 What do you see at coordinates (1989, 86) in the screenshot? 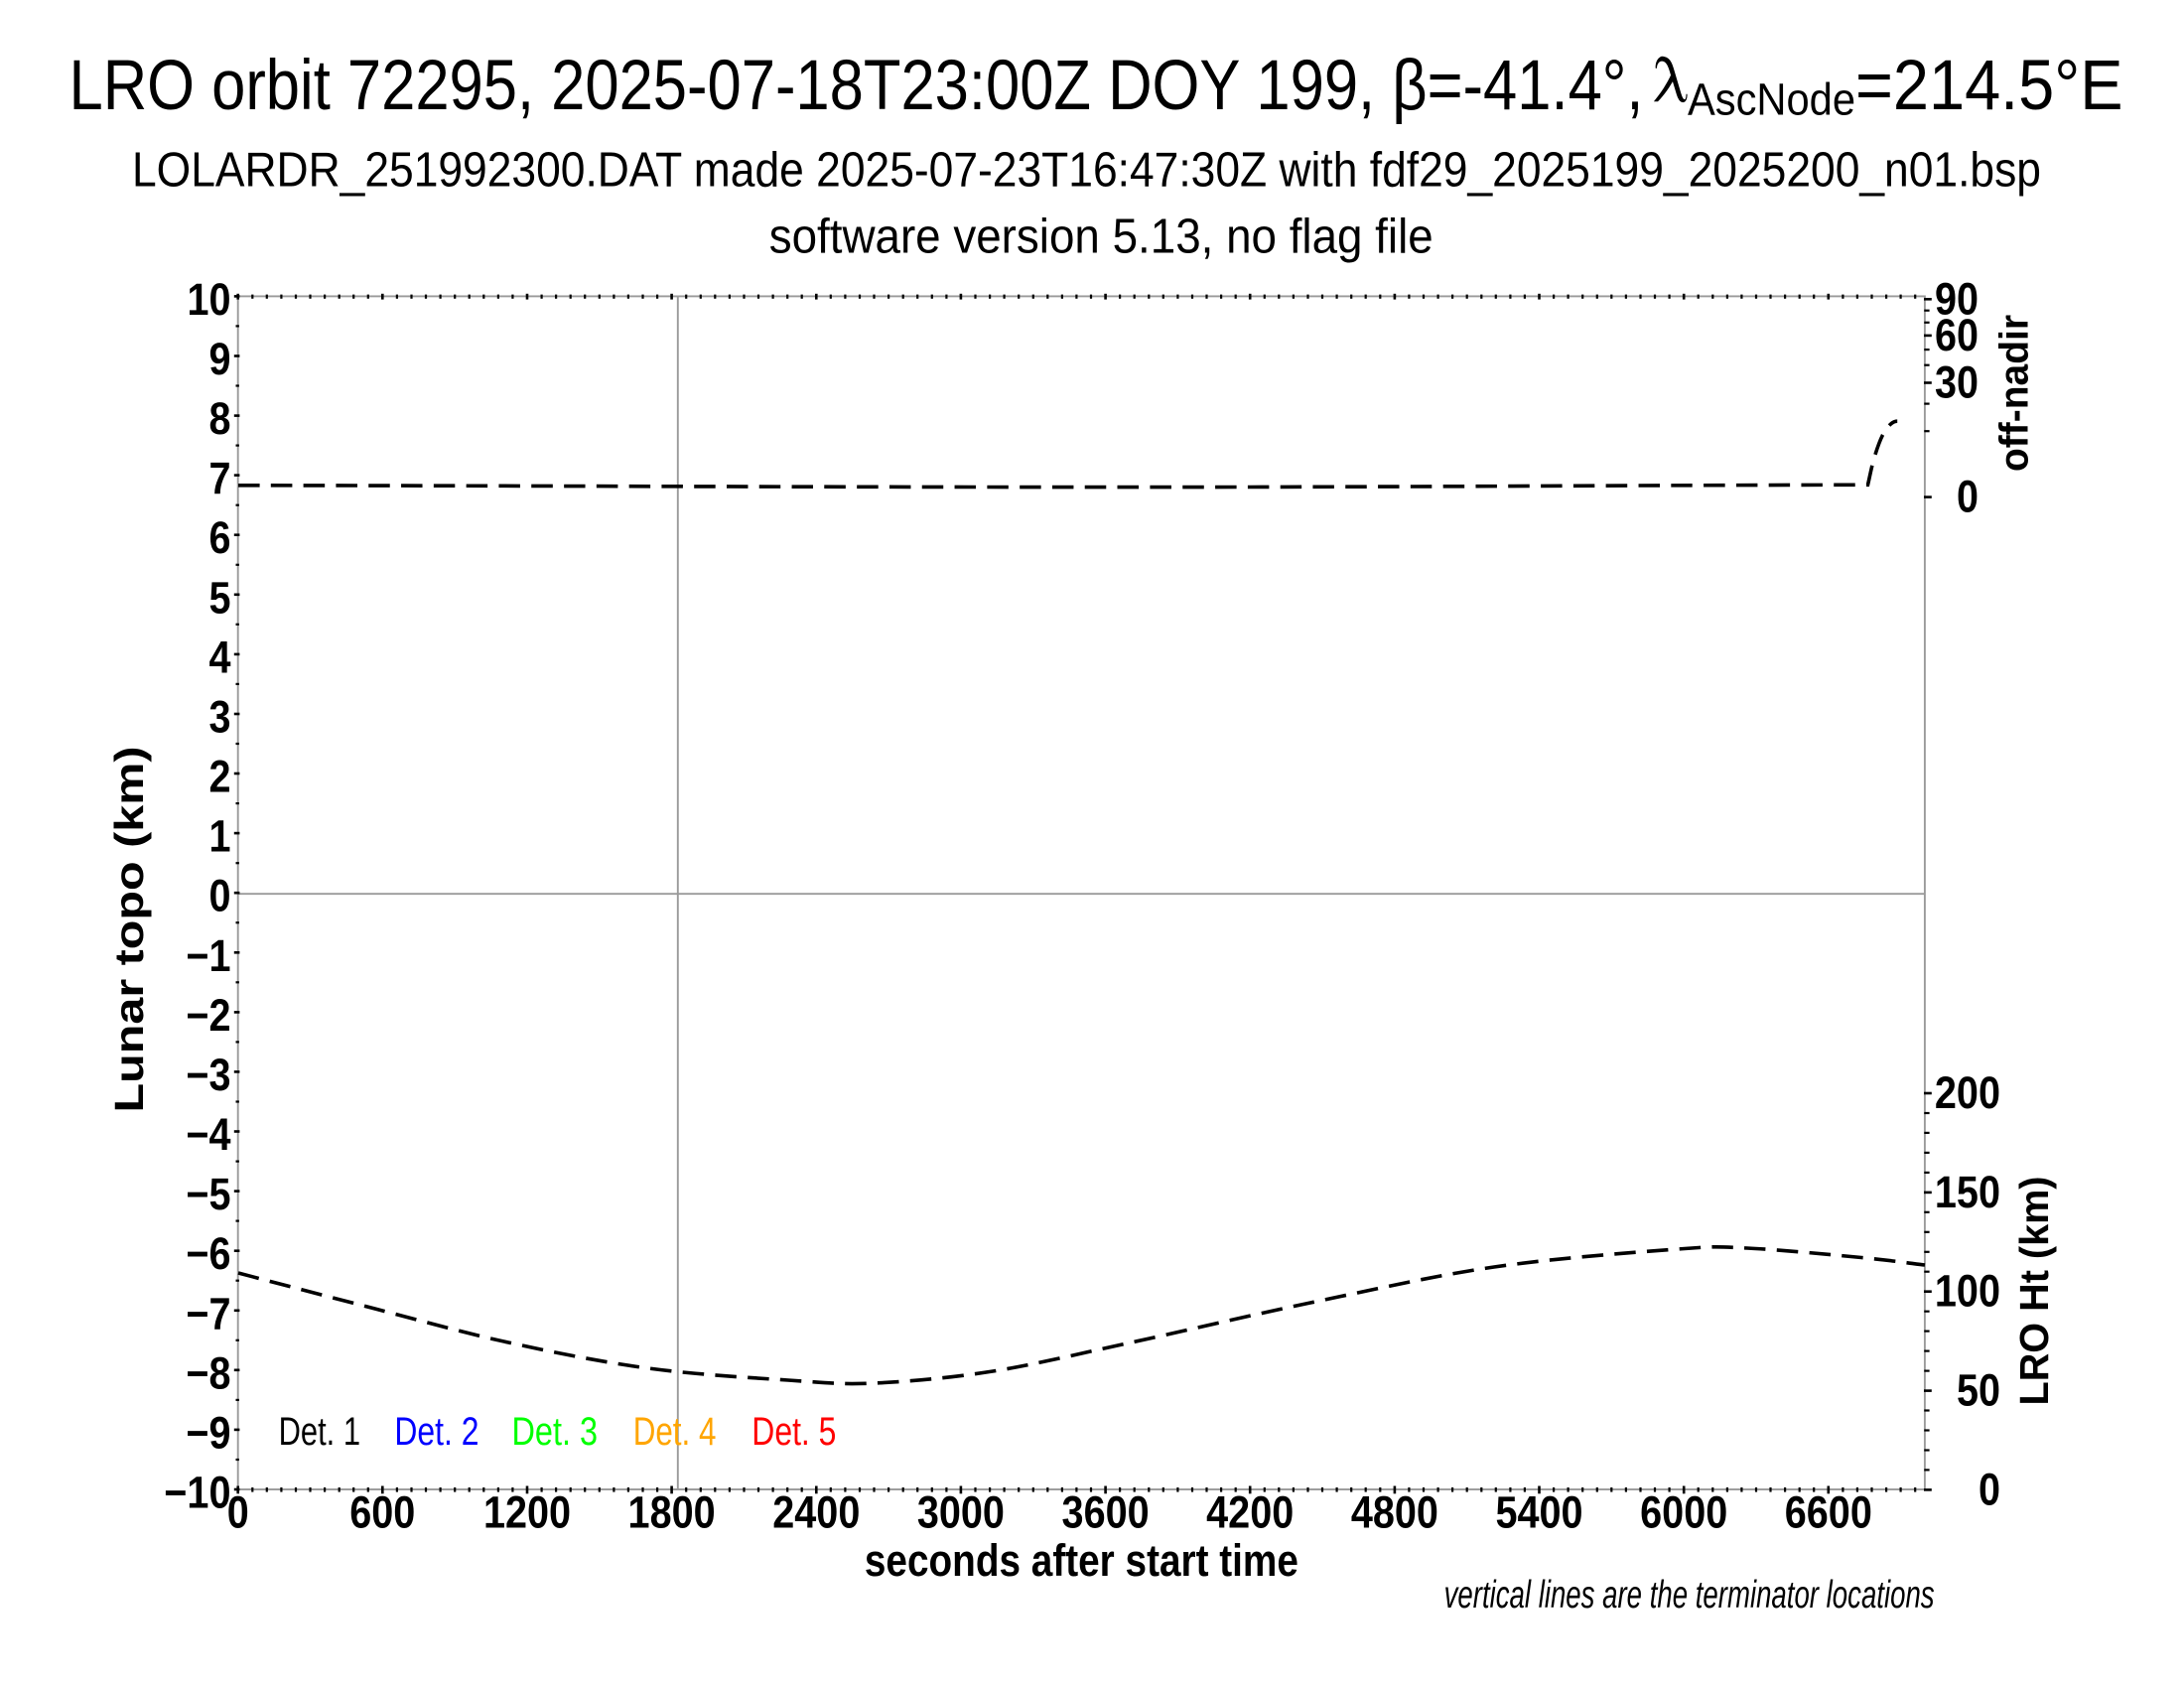
I see `svg-text: =214.5°E` at bounding box center [1989, 86].